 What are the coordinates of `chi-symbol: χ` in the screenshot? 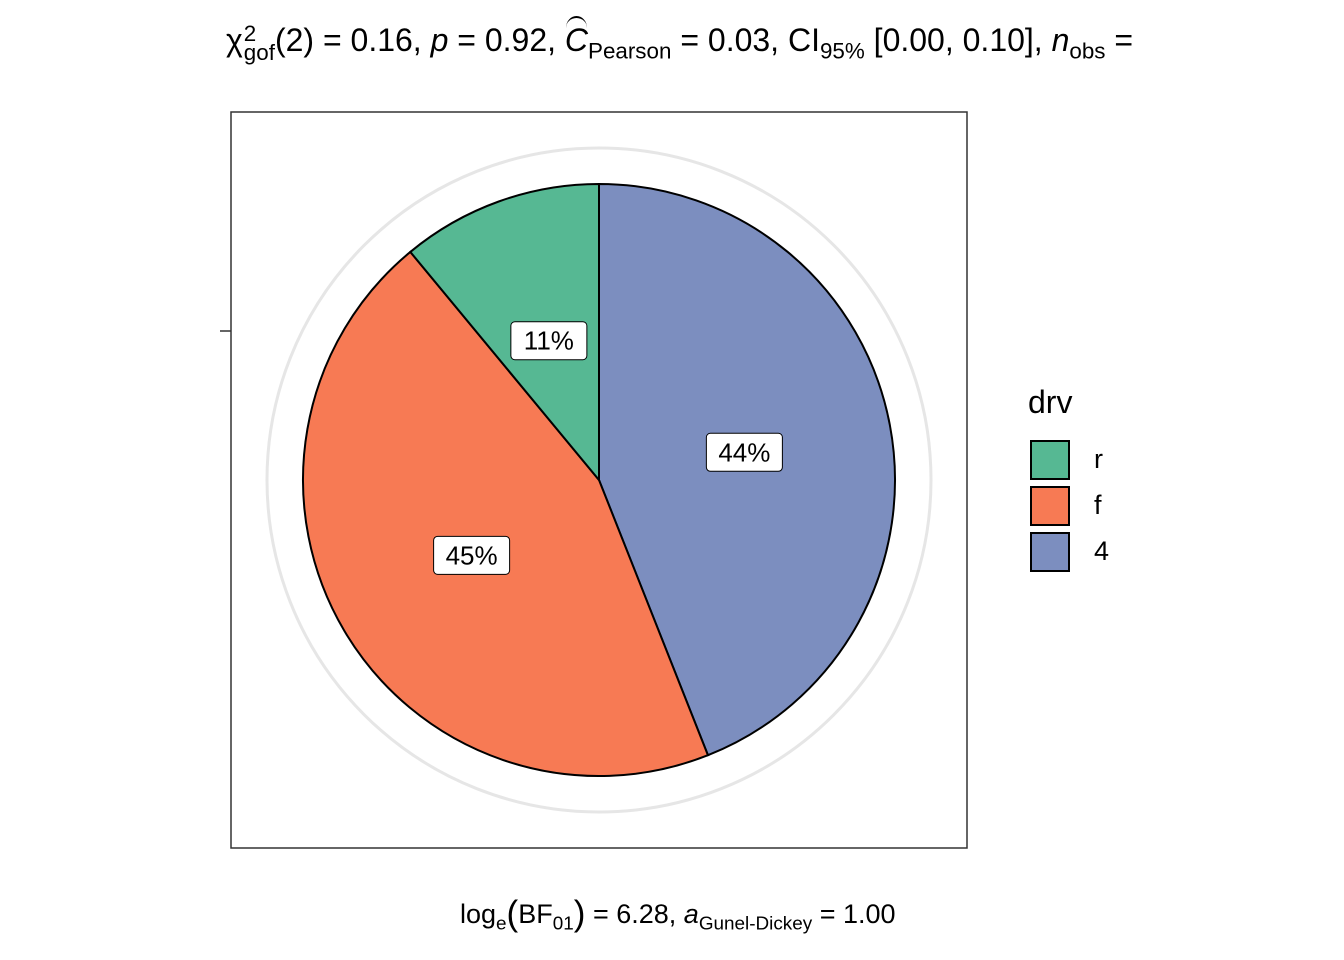 It's located at (234, 40).